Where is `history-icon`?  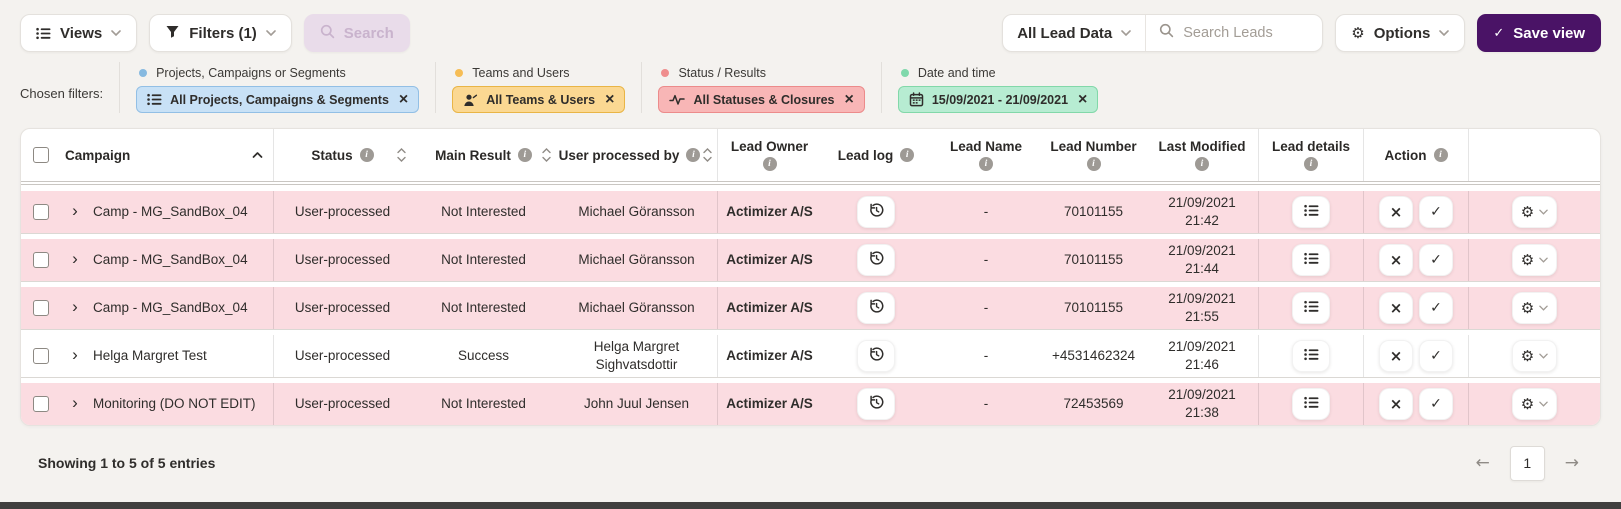
history-icon is located at coordinates (876, 212).